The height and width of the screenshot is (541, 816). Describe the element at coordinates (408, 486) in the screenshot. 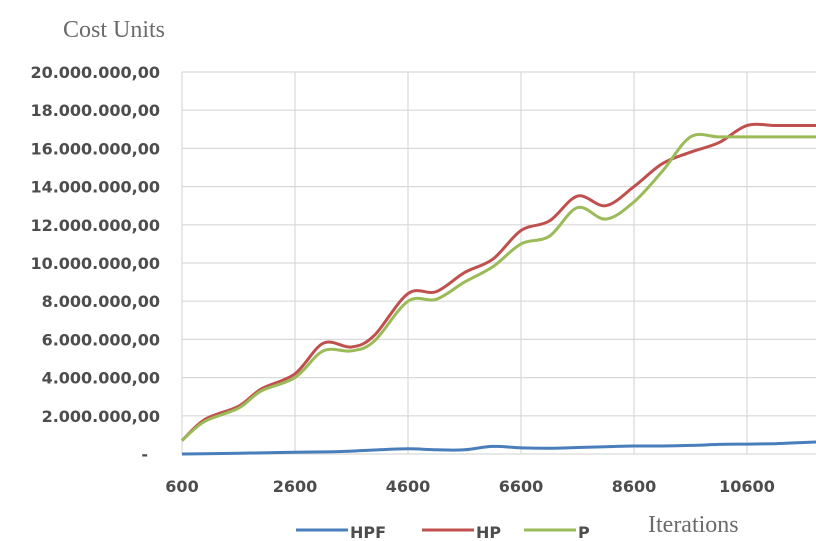

I see `x-tick-label: 4600` at that location.